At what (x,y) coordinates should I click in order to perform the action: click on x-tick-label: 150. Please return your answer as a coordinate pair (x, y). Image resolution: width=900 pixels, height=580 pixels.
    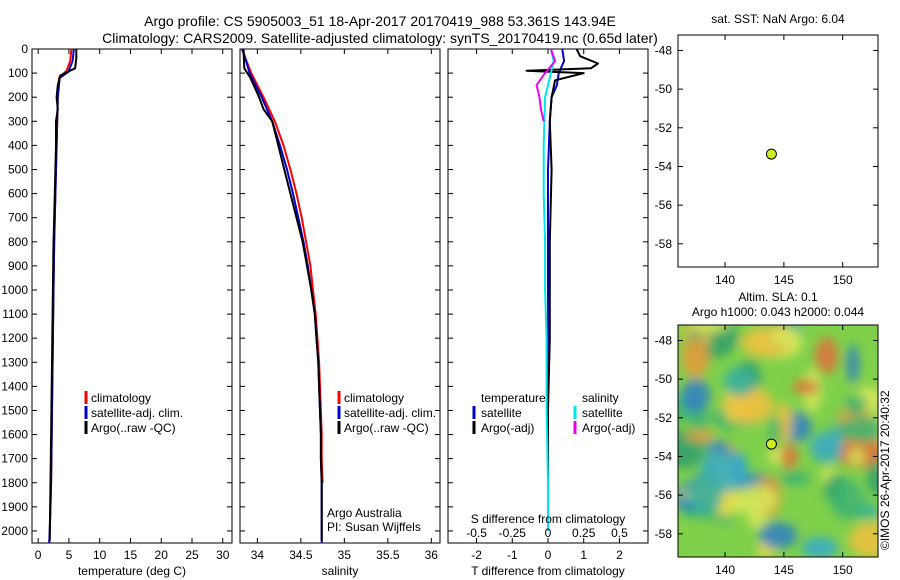
    Looking at the image, I should click on (843, 570).